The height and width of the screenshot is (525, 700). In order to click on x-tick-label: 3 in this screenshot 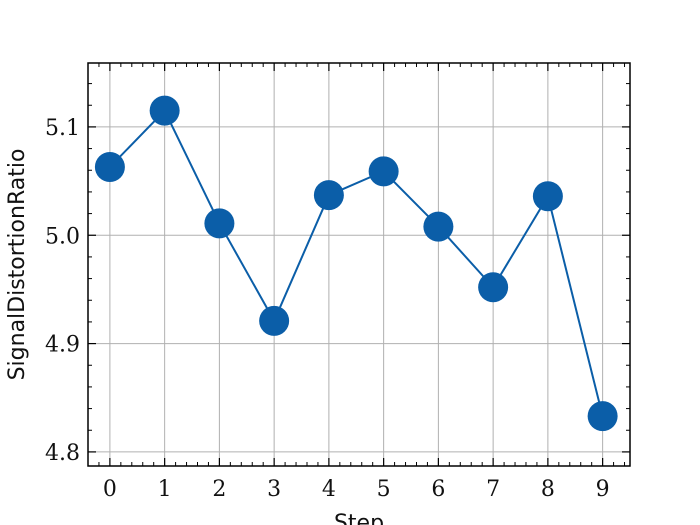, I will do `click(274, 489)`.